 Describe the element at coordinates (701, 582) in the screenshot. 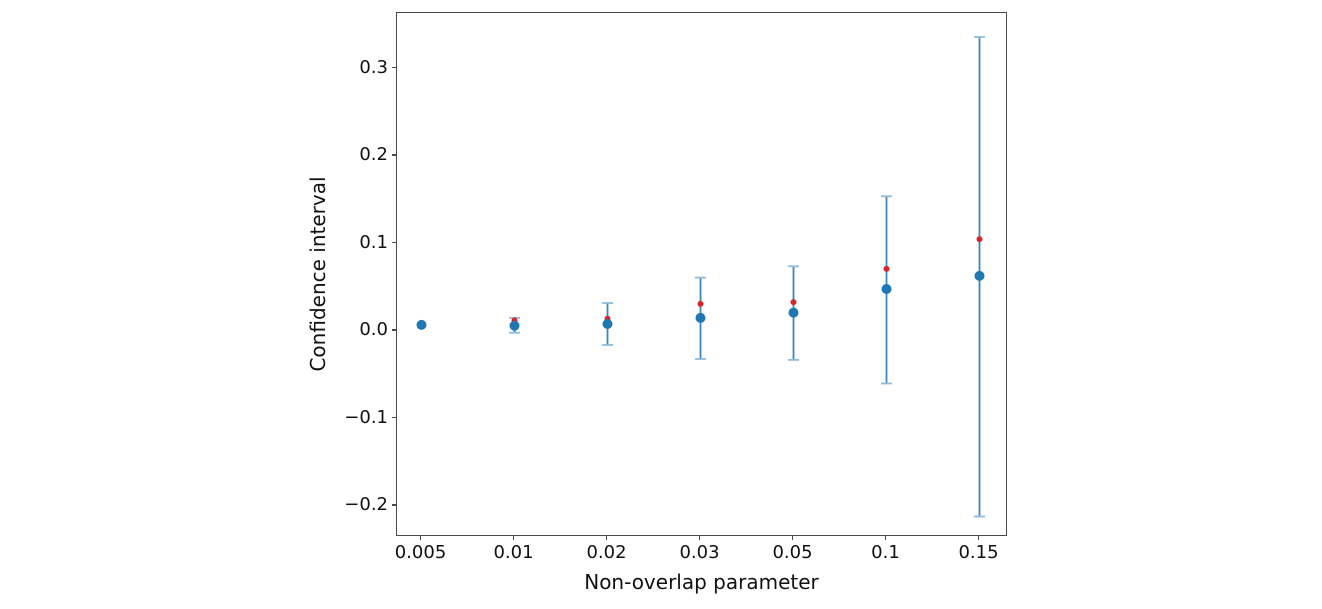

I see `x-axis-label: Non-overlap parameter` at that location.